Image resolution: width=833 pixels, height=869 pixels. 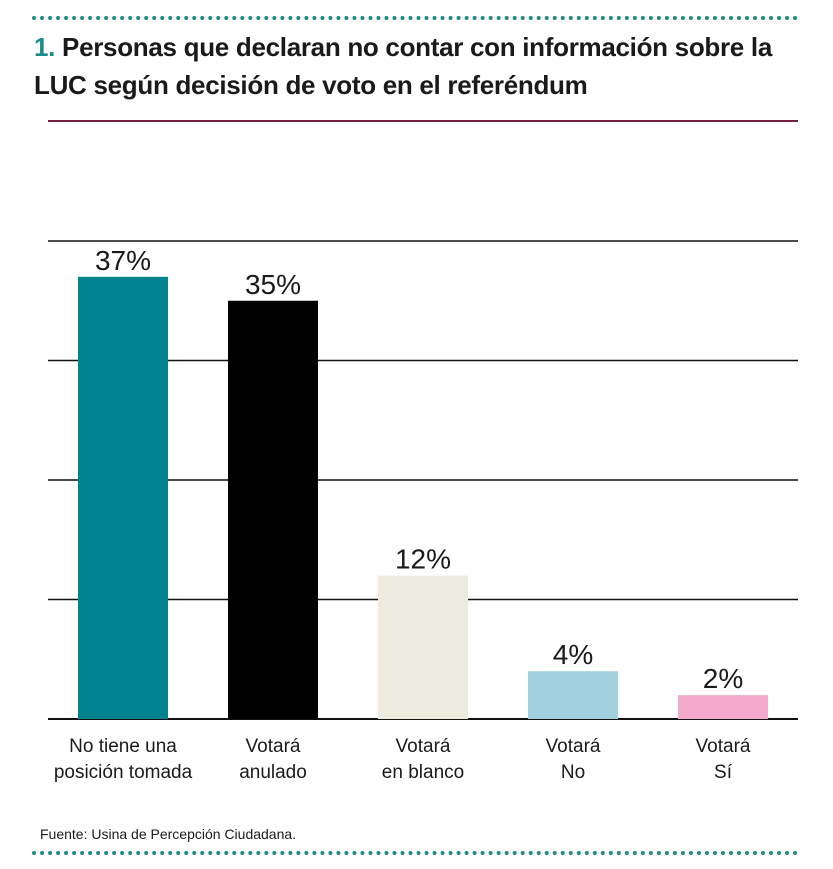 What do you see at coordinates (573, 772) in the screenshot?
I see `category-label: No` at bounding box center [573, 772].